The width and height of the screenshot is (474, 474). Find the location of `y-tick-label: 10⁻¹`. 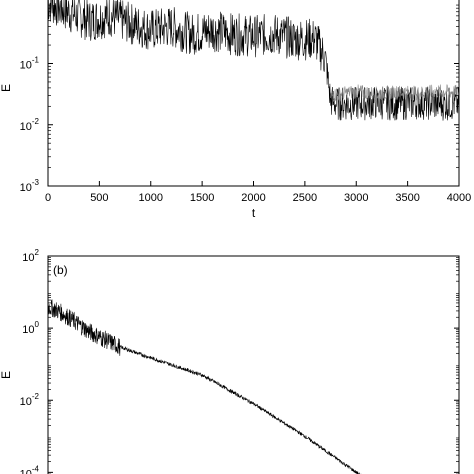

y-tick-label: 10⁻¹ is located at coordinates (30, 64).